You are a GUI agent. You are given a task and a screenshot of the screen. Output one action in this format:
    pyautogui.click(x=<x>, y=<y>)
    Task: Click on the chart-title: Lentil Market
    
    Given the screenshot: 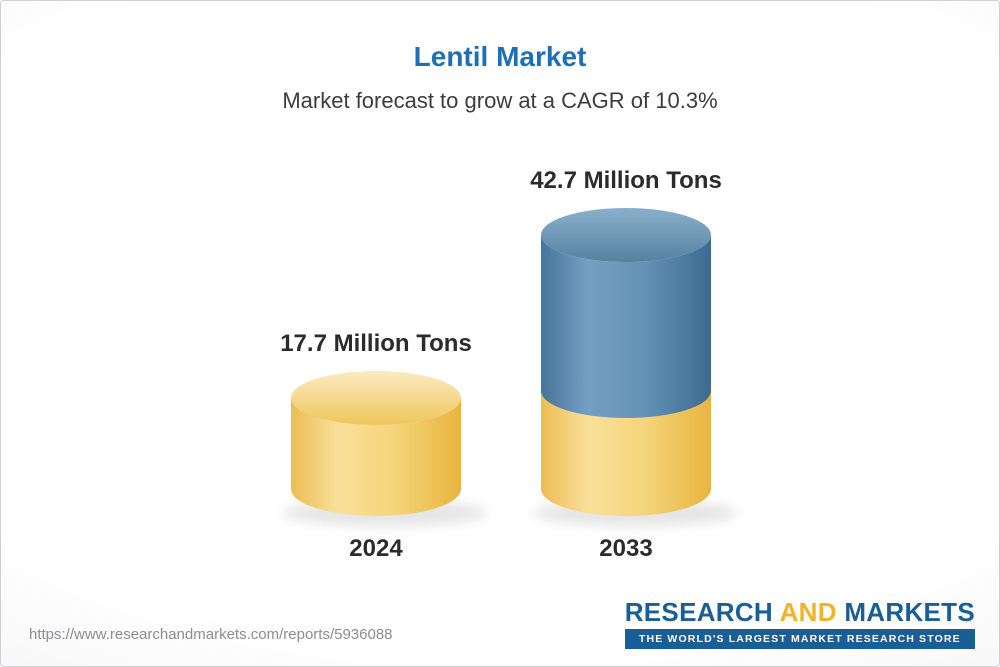 What is the action you would take?
    pyautogui.click(x=500, y=56)
    